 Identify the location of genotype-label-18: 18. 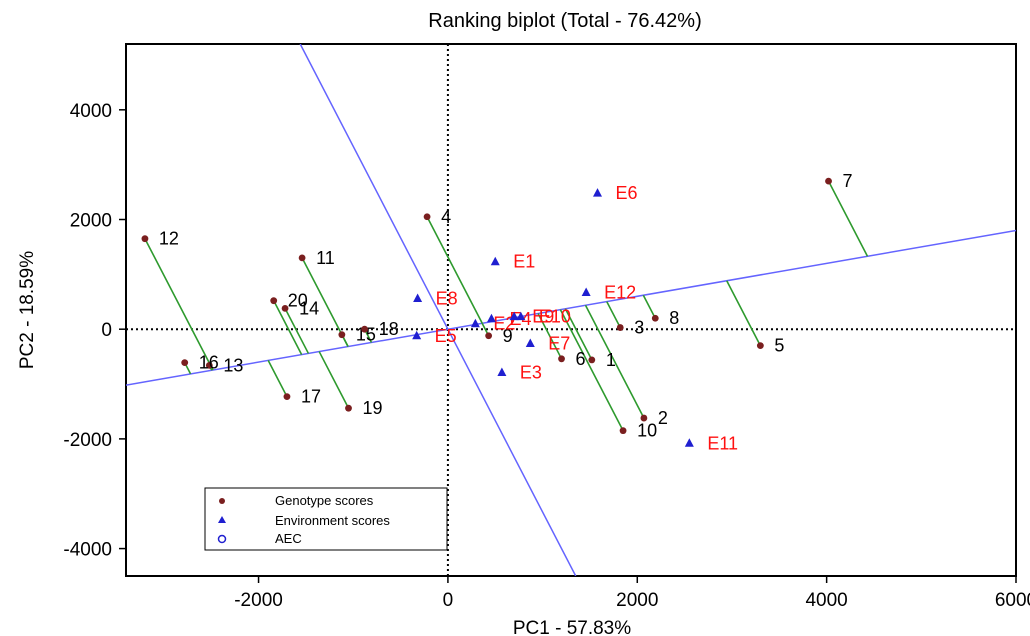
(389, 329).